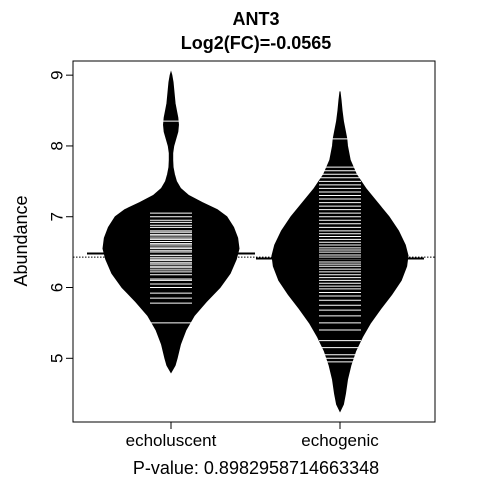  Describe the element at coordinates (256, 43) in the screenshot. I see `chart-subtitle: Log2(FC)=-0.0565` at that location.